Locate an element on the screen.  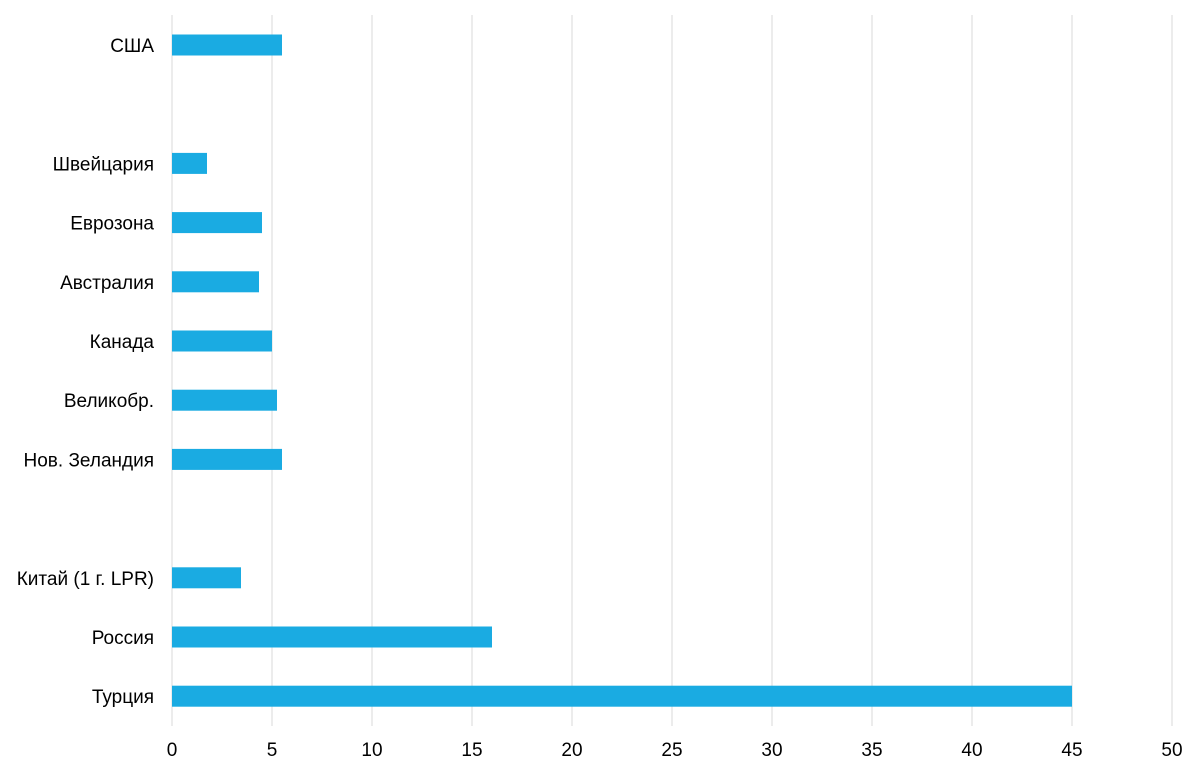
x-tick-labels: 0 5 10 15 20 25 30 35 40 45 50 is located at coordinates (675, 750).